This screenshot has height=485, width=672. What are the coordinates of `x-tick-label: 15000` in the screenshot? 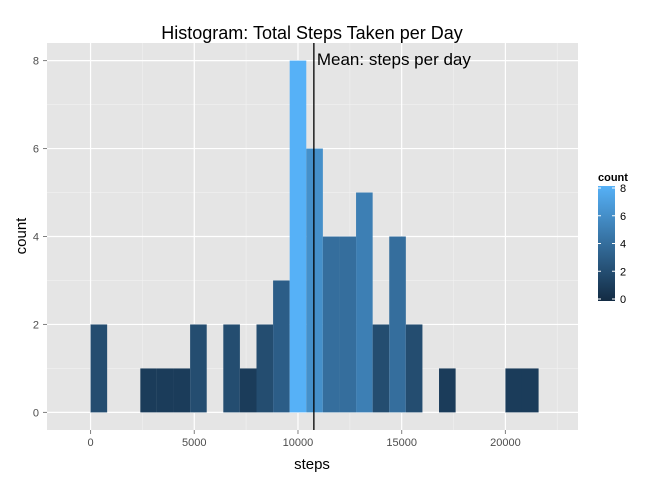 It's located at (401, 443).